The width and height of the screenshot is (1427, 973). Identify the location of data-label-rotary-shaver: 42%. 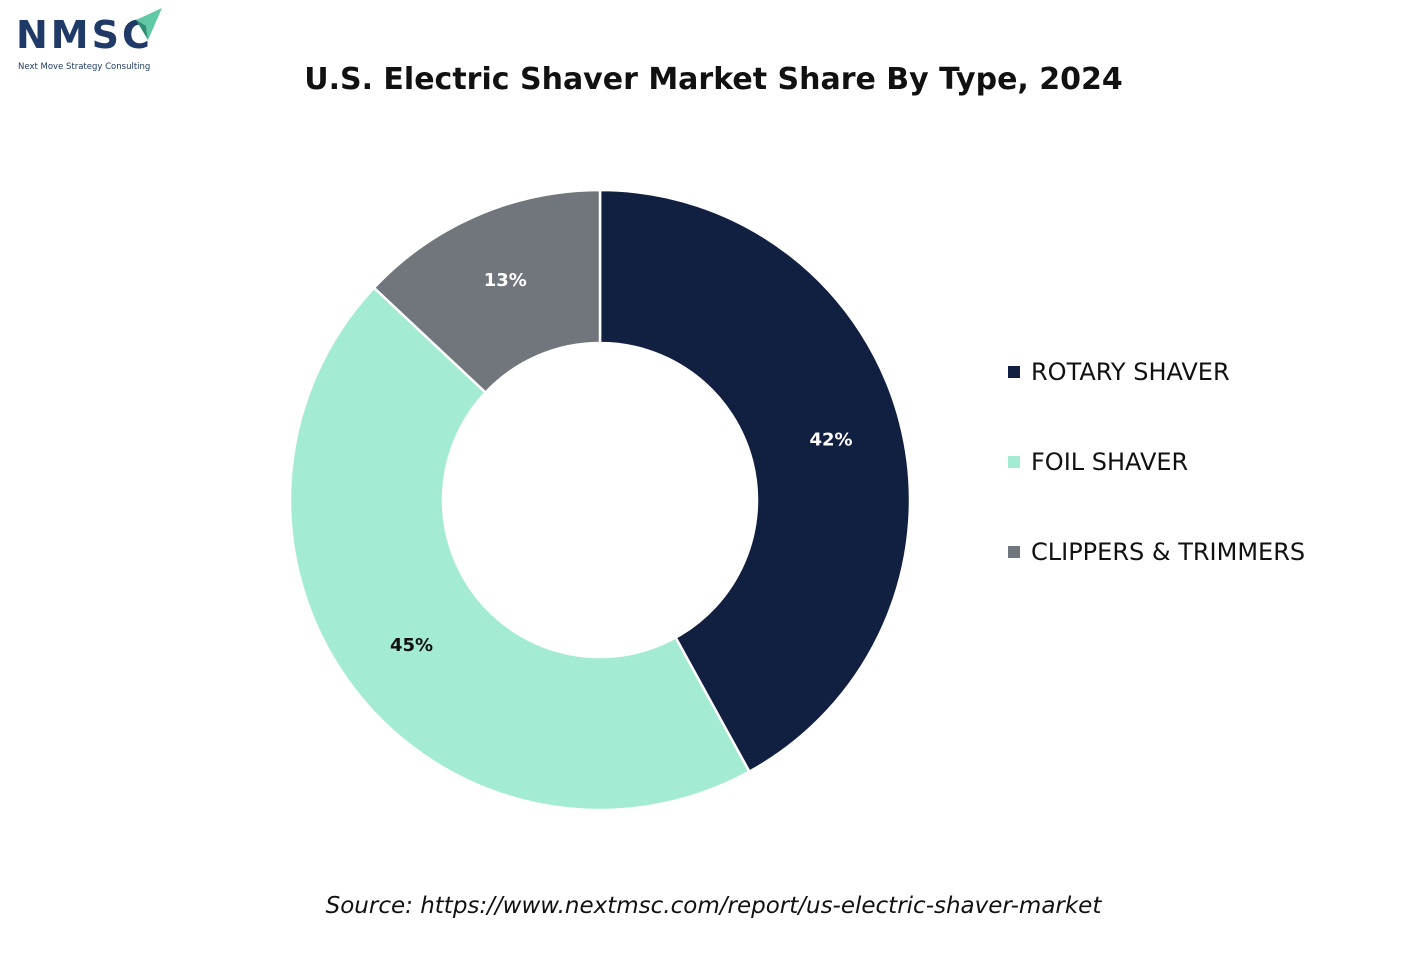
(830, 440).